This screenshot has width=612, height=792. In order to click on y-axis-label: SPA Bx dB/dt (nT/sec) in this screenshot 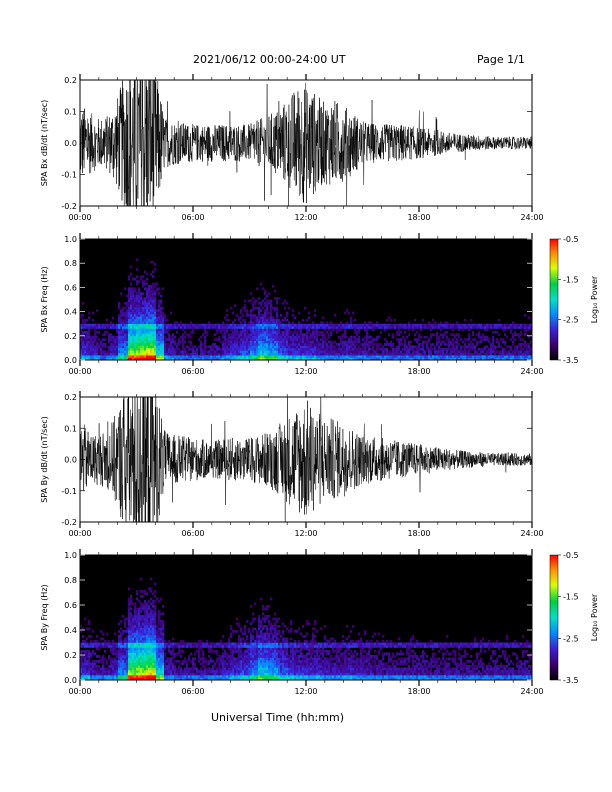, I will do `click(44, 143)`.